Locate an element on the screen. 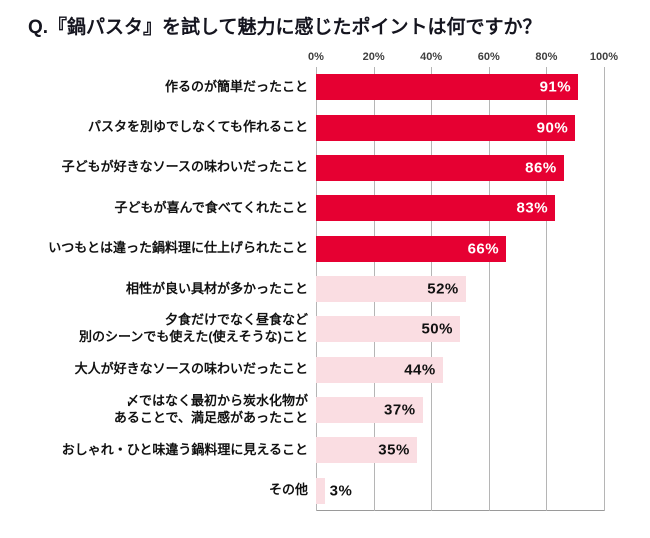  bar-area: 44% is located at coordinates (460, 369).